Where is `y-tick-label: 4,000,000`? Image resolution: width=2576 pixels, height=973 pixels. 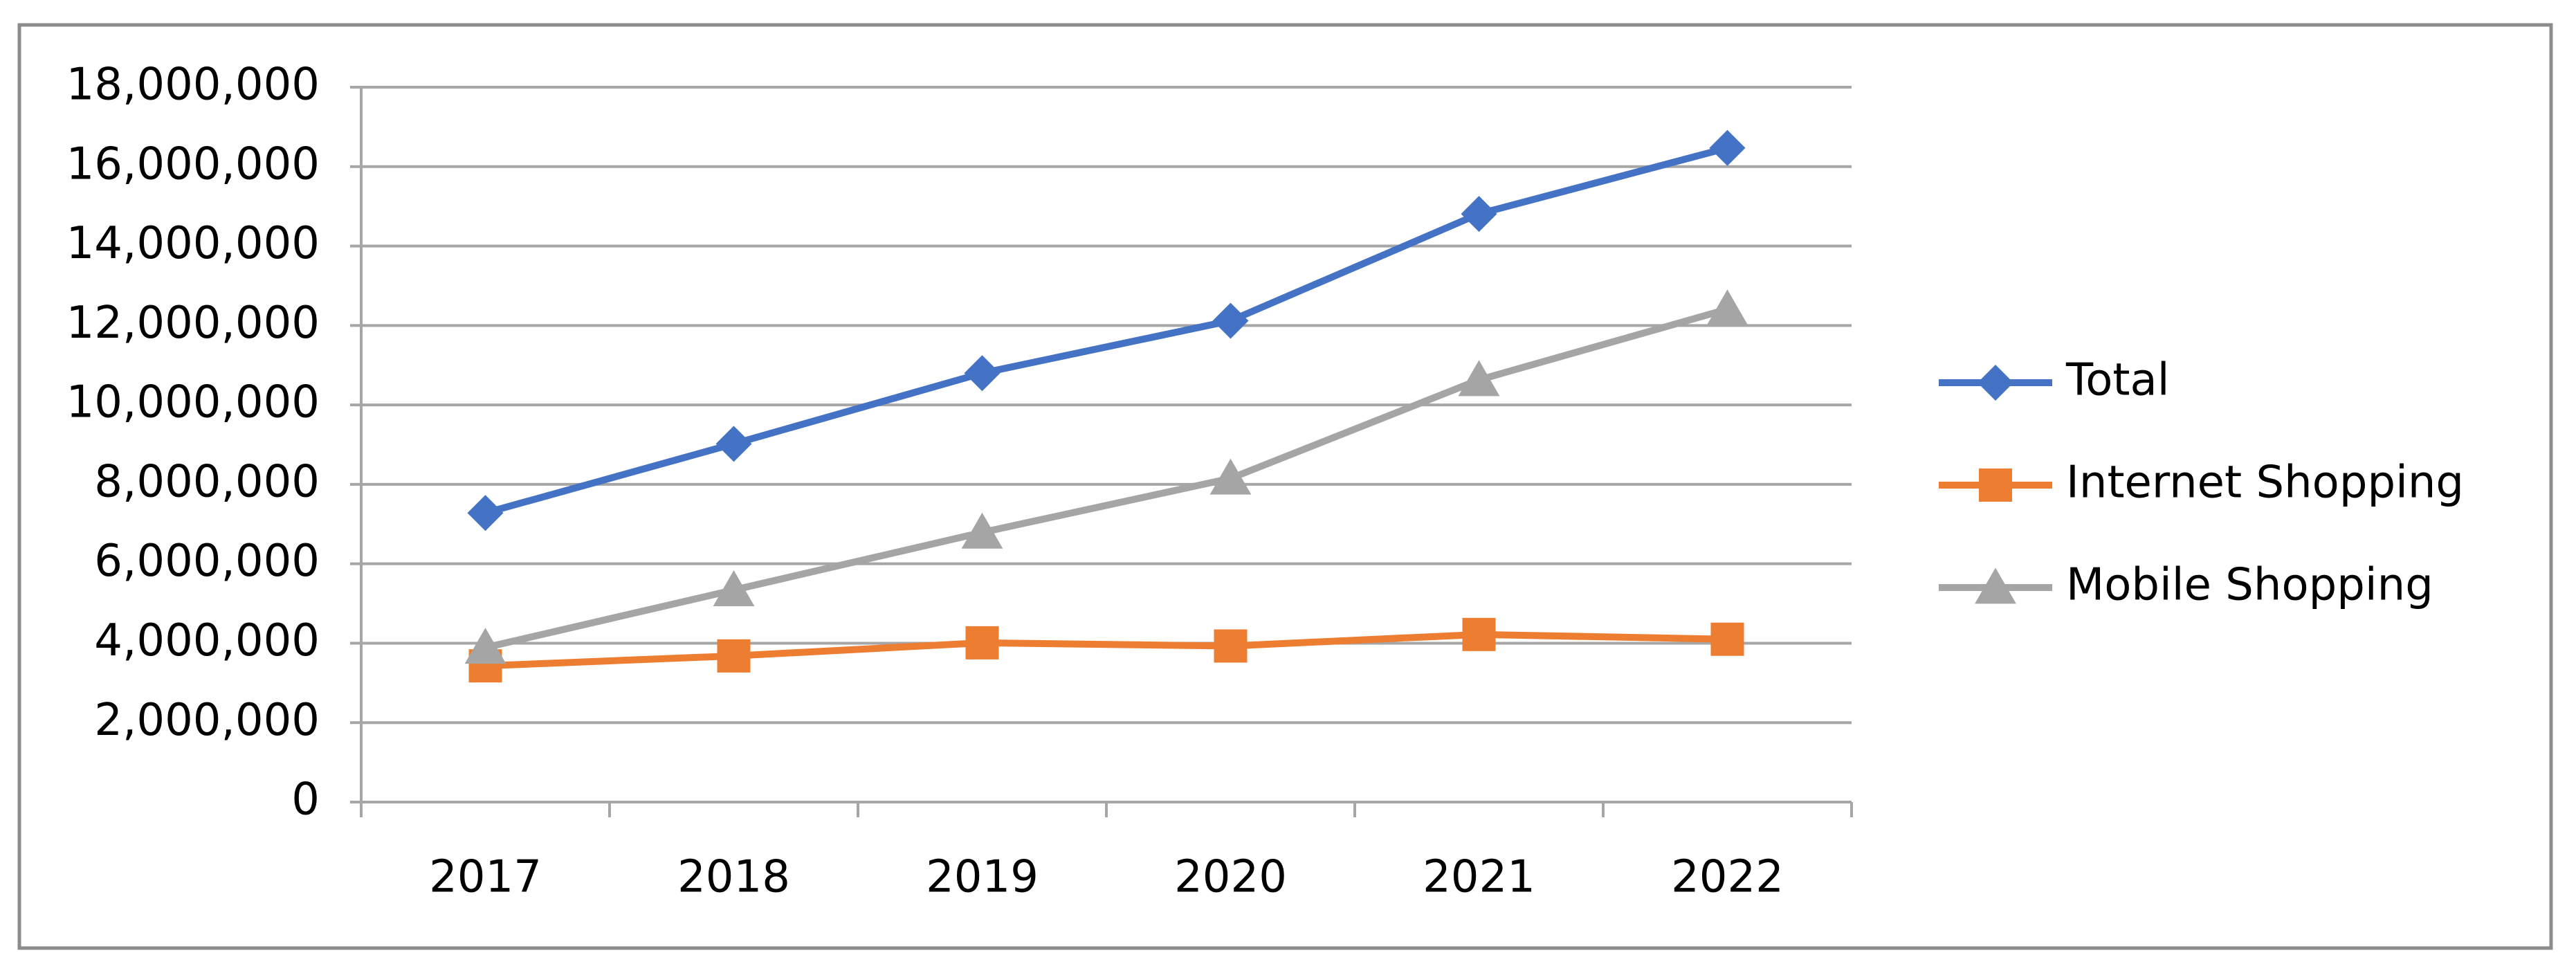 y-tick-label: 4,000,000 is located at coordinates (207, 640).